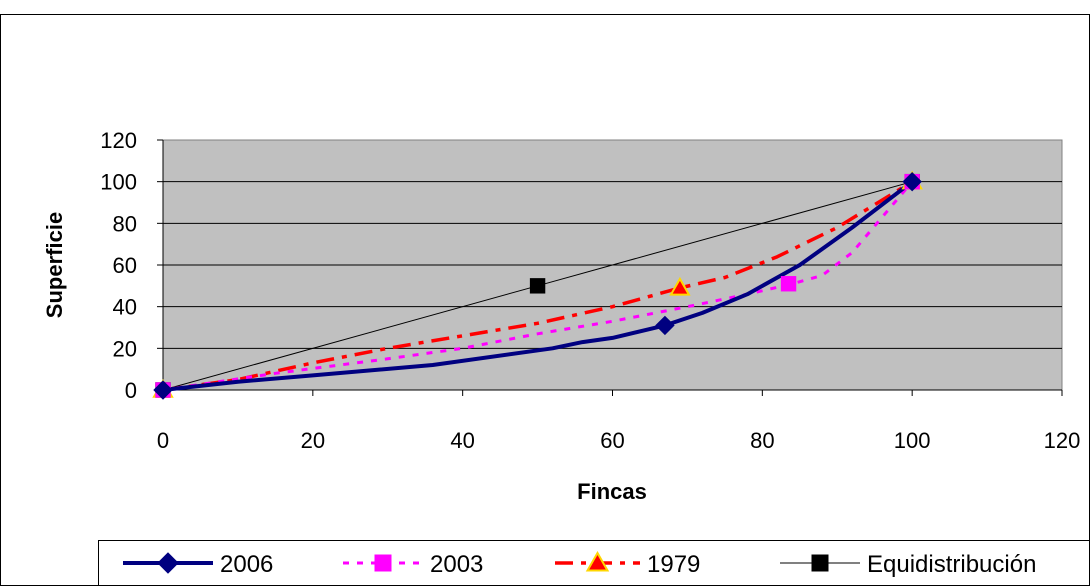 The height and width of the screenshot is (587, 1091). Describe the element at coordinates (125, 265) in the screenshot. I see `y-tick-label: 60` at that location.